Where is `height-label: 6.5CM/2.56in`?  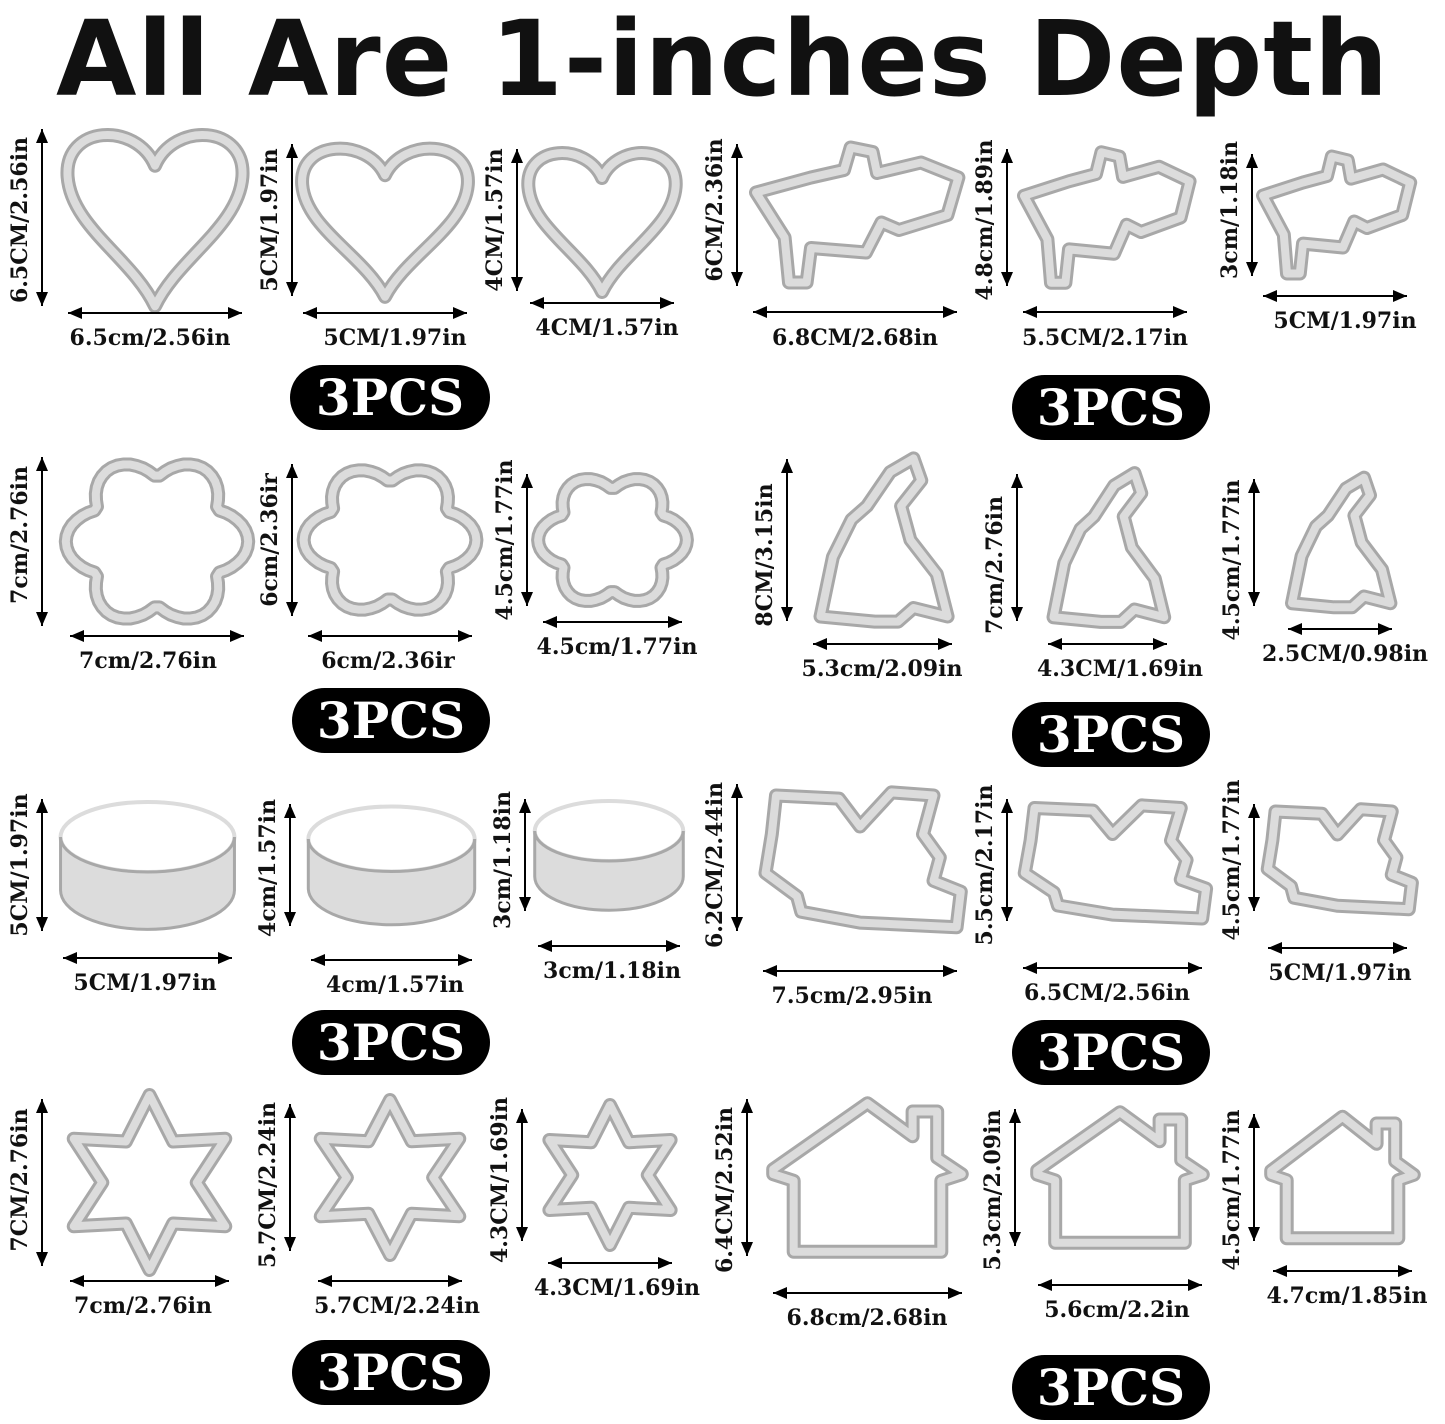
height-label: 6.5CM/2.56in is located at coordinates (20, 220).